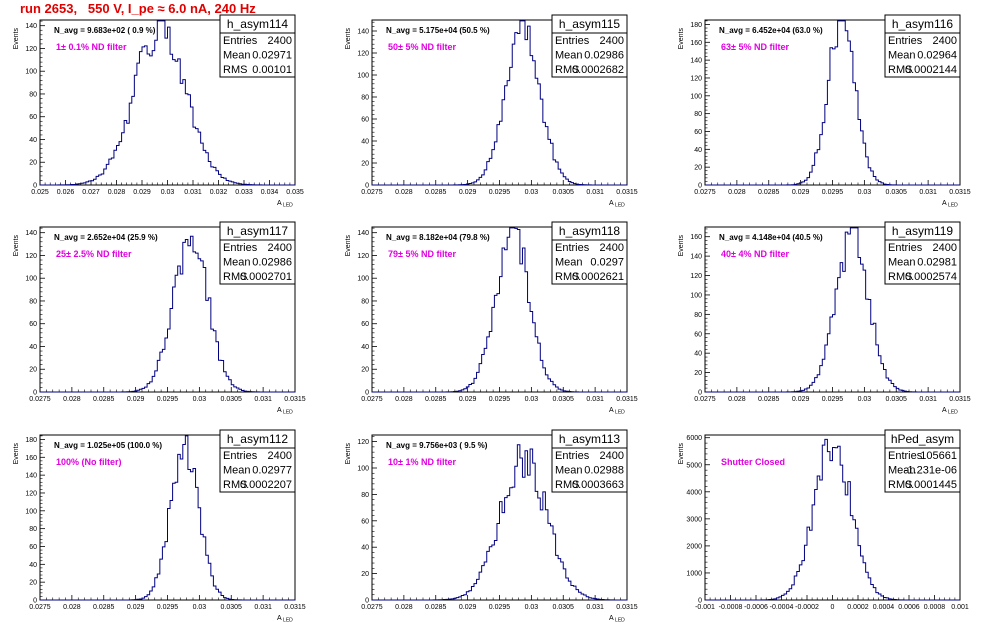 The width and height of the screenshot is (996, 622). What do you see at coordinates (257, 231) in the screenshot?
I see `histogram-name: h_asym117` at bounding box center [257, 231].